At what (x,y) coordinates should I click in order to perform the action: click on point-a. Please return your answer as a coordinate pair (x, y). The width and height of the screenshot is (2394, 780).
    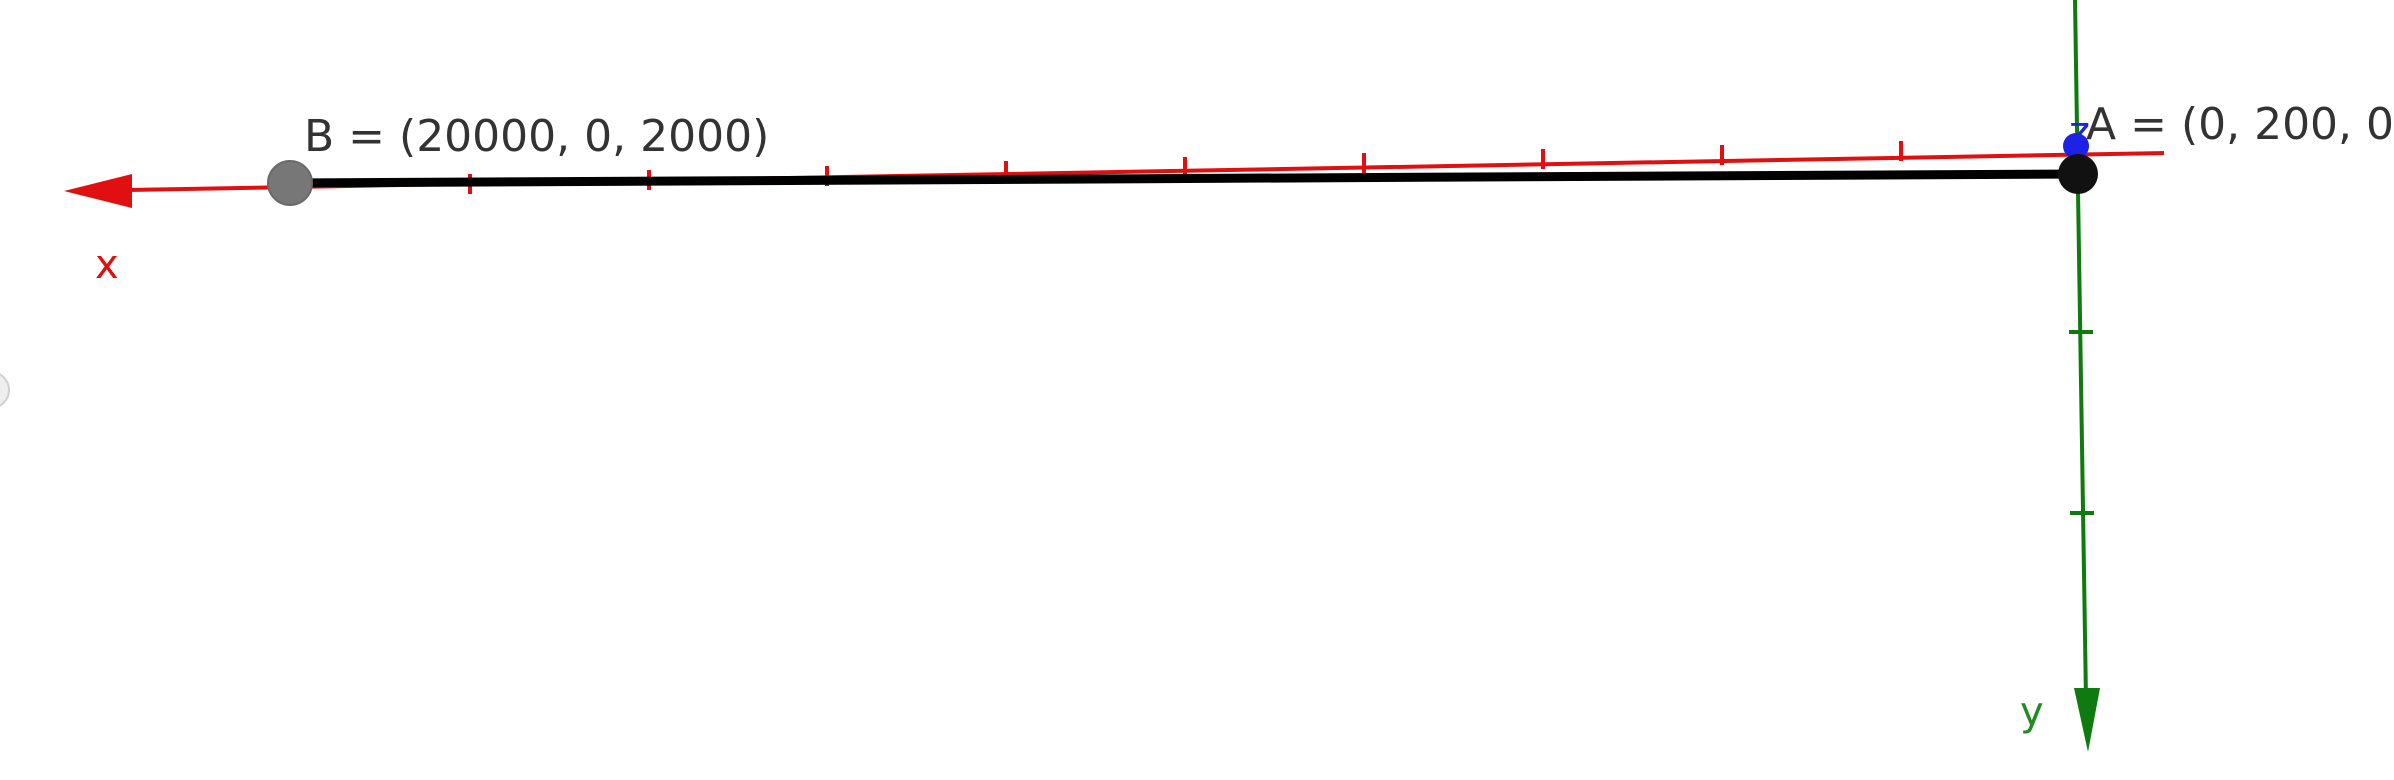
    Looking at the image, I should click on (2078, 174).